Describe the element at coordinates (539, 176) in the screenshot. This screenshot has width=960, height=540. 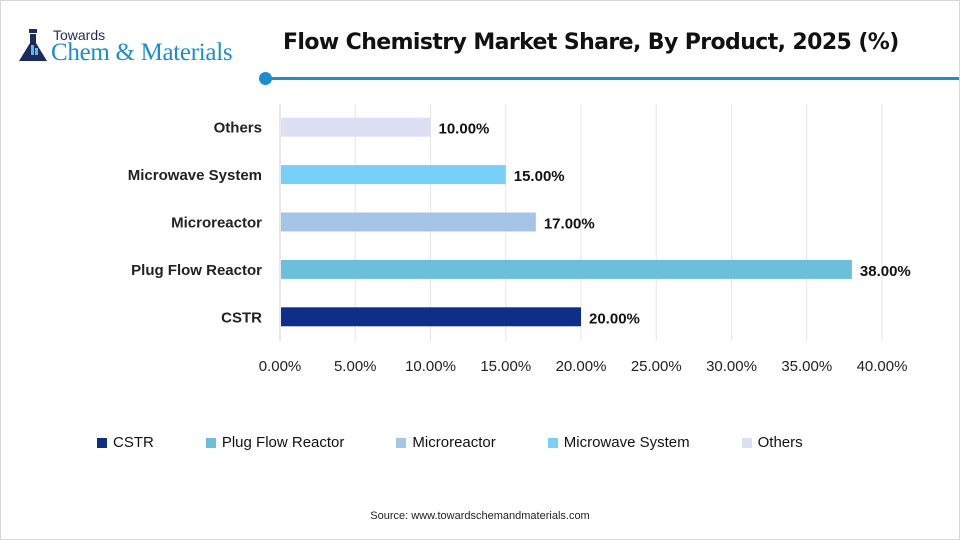
I see `data-label: 15.00%` at that location.